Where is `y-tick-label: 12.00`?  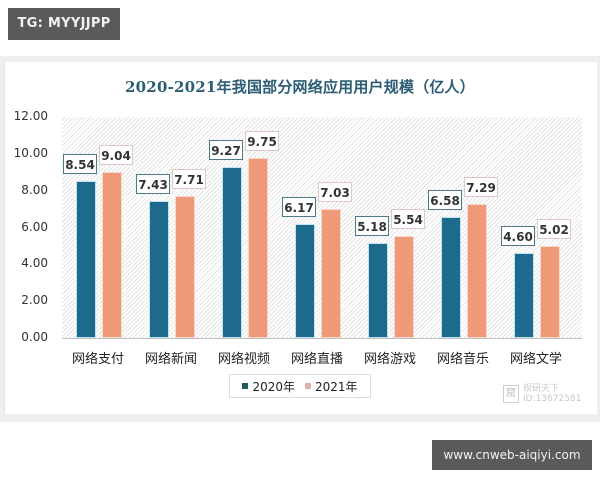 y-tick-label: 12.00 is located at coordinates (30, 116).